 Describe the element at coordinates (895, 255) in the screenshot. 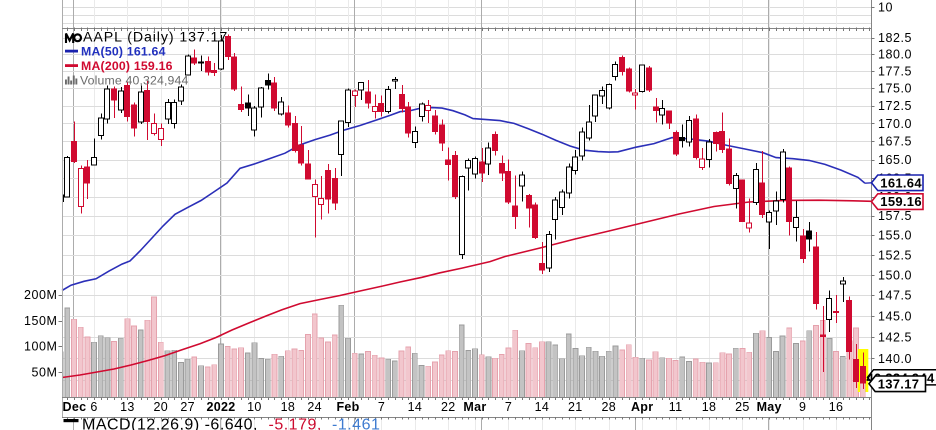

I see `svg-text: 152.5` at that location.